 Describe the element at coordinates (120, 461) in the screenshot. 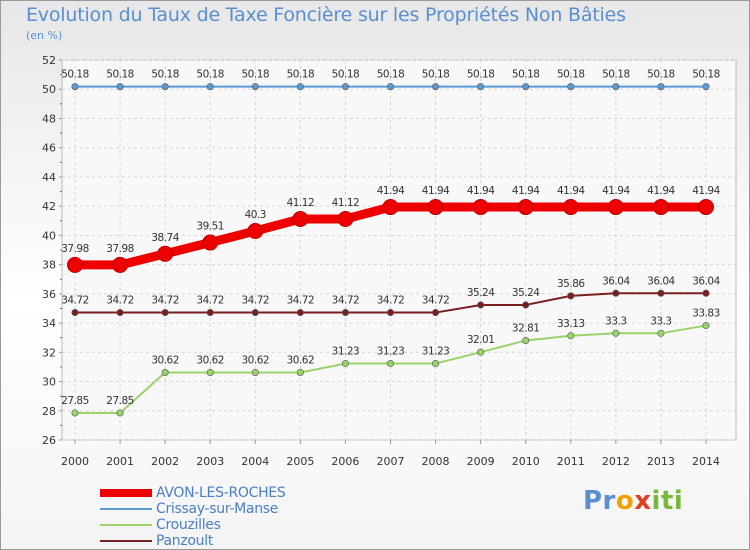

I see `x-tick-label: 2001` at that location.